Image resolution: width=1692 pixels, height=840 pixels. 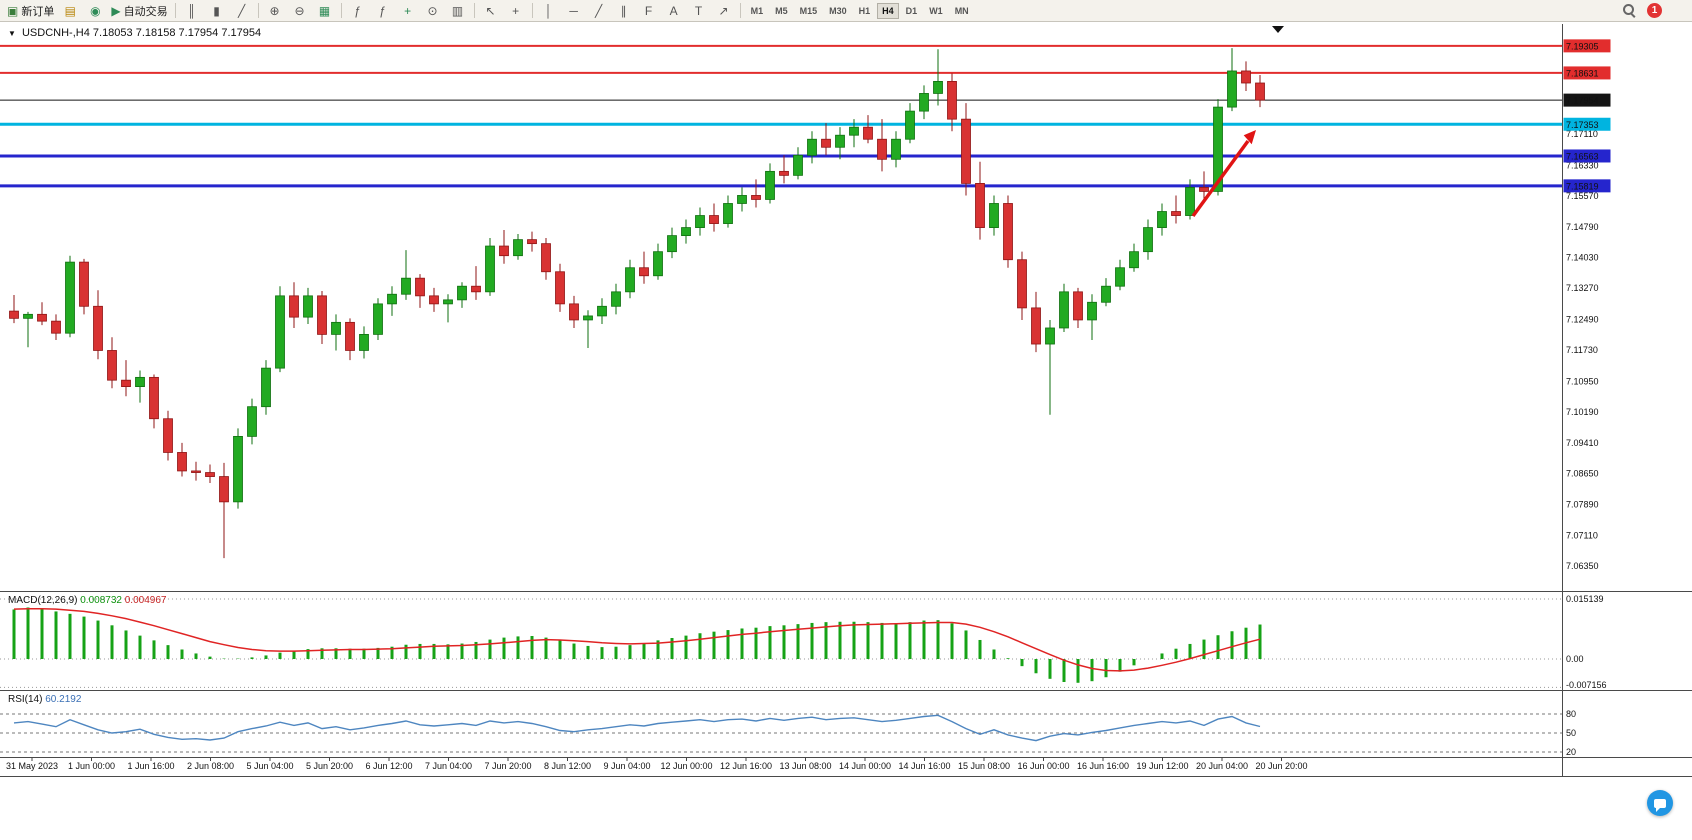 What do you see at coordinates (1582, 101) in the screenshot?
I see `price-tag-label: 7.17954` at bounding box center [1582, 101].